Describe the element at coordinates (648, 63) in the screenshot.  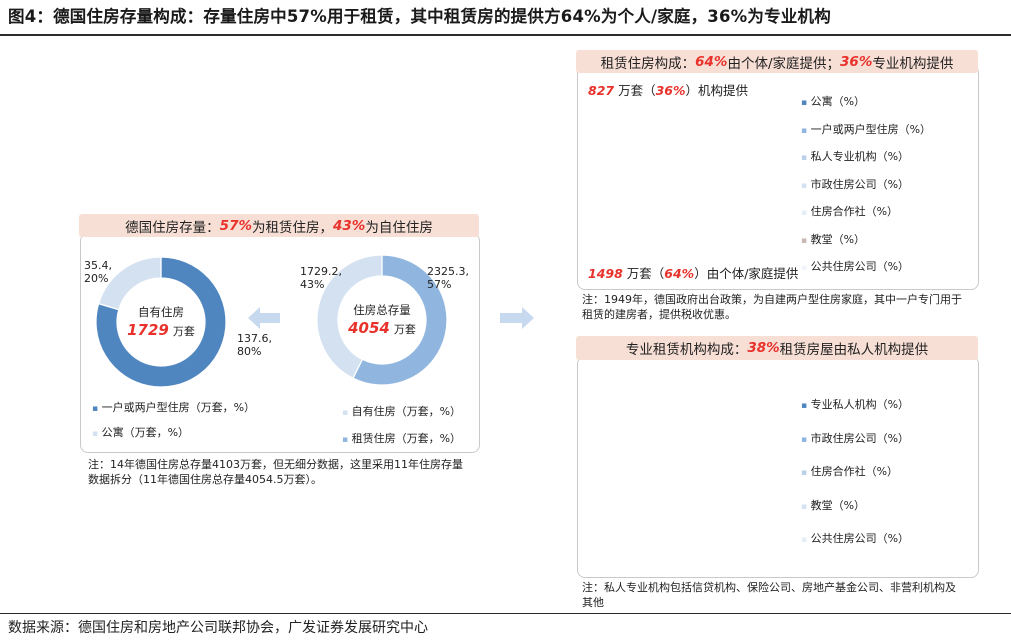
I see `banner-text: 租赁住房构成：` at that location.